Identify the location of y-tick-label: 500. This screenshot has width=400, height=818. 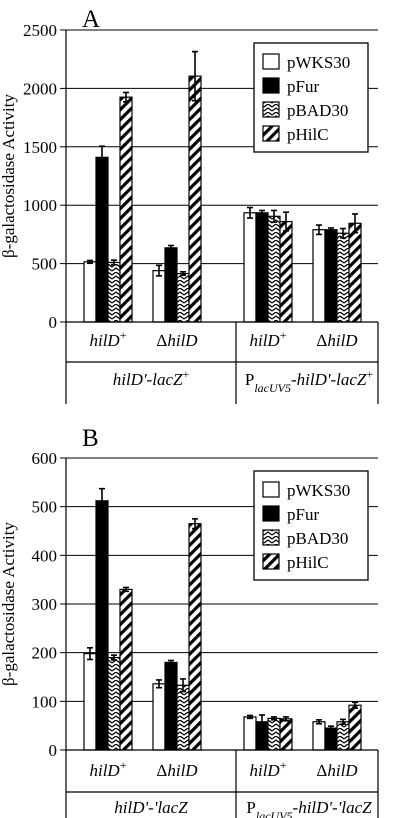
(45, 264).